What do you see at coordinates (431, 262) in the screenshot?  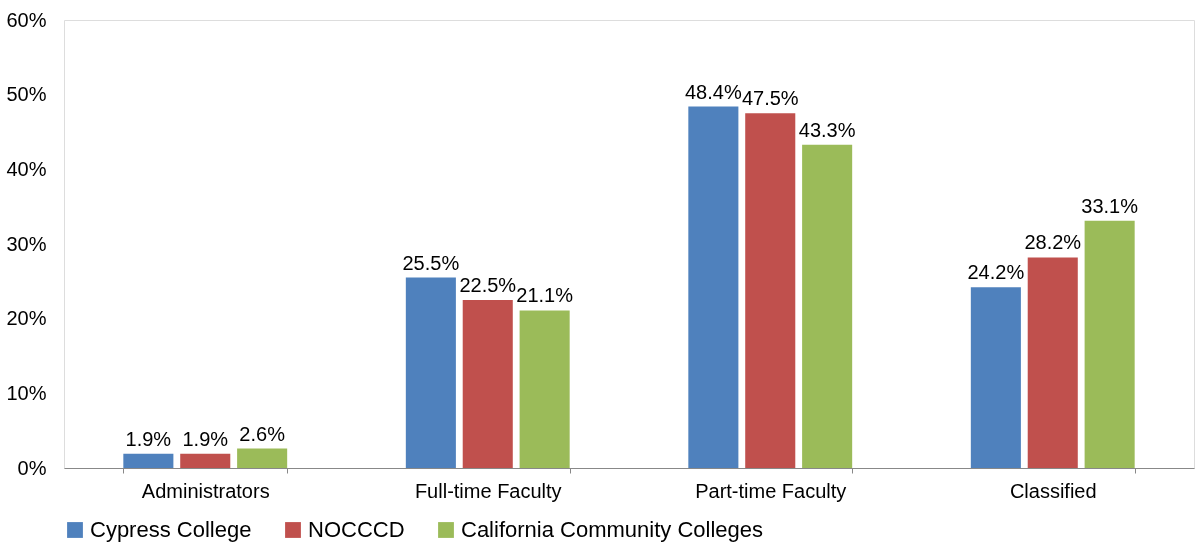 I see `data-label: 25.5%` at bounding box center [431, 262].